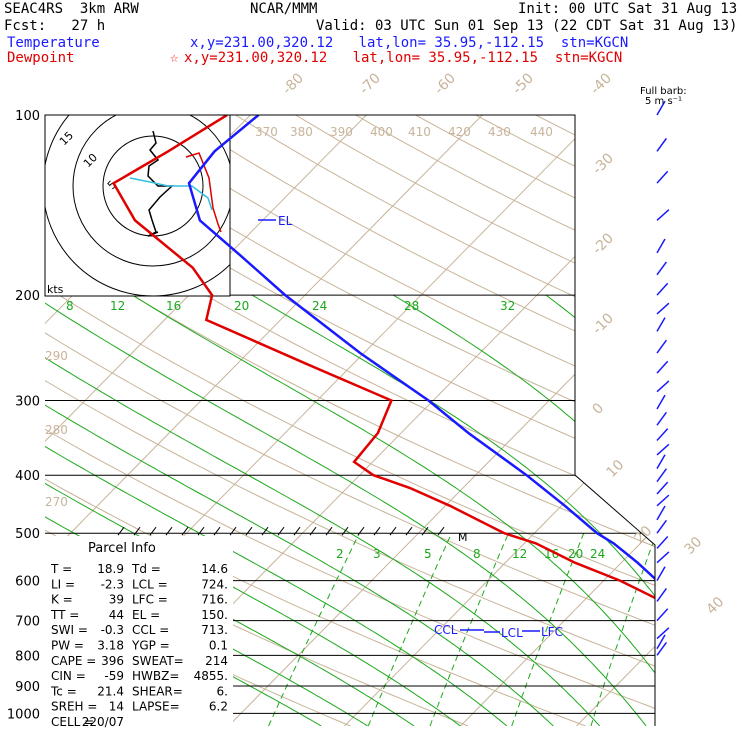 Image resolution: width=740 pixels, height=740 pixels. I want to click on hodograph-trace-cyan, so click(171, 194).